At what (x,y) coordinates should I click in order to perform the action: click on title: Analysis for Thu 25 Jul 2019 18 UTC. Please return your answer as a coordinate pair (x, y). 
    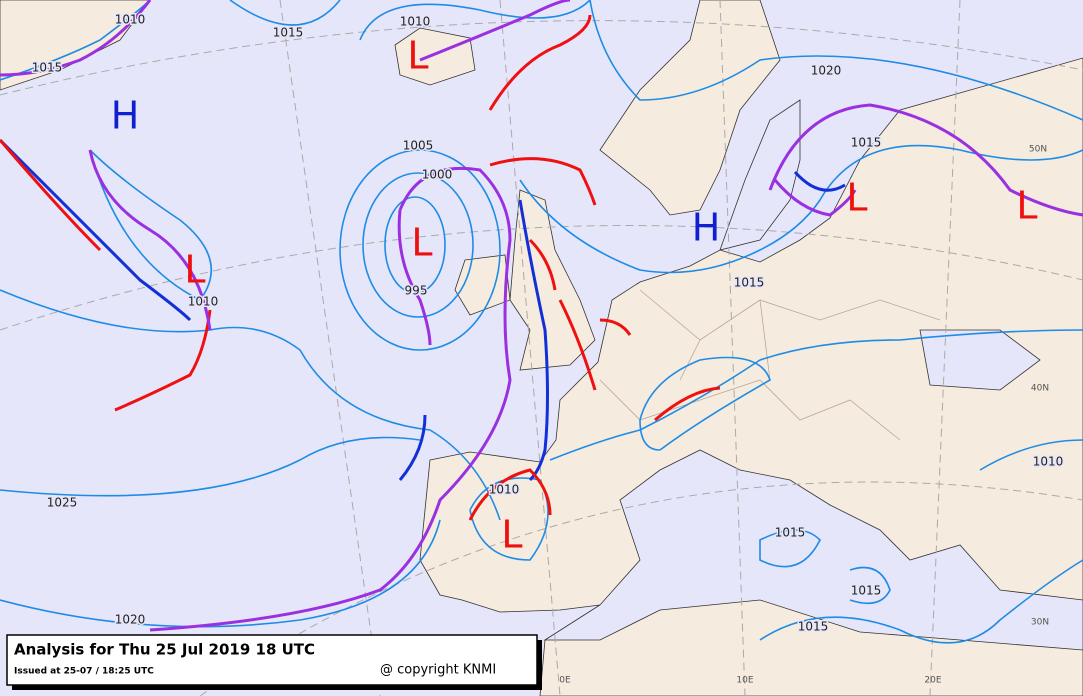
    Looking at the image, I should click on (164, 650).